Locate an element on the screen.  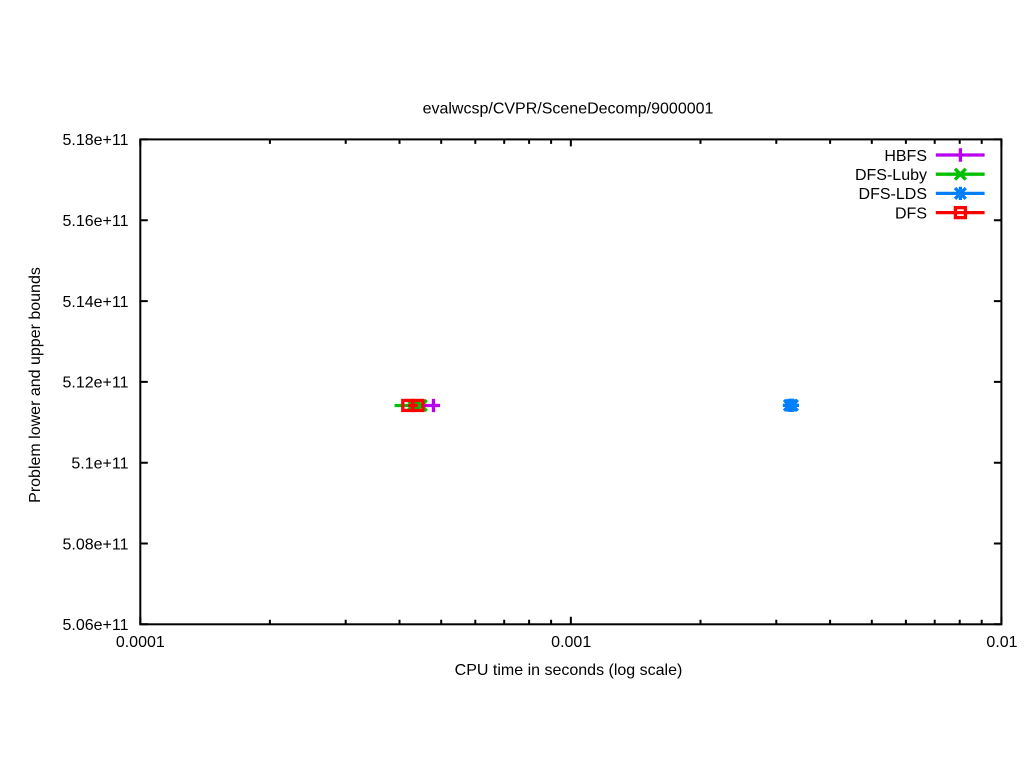
svg-text: 5.18e+11 is located at coordinates (96, 140).